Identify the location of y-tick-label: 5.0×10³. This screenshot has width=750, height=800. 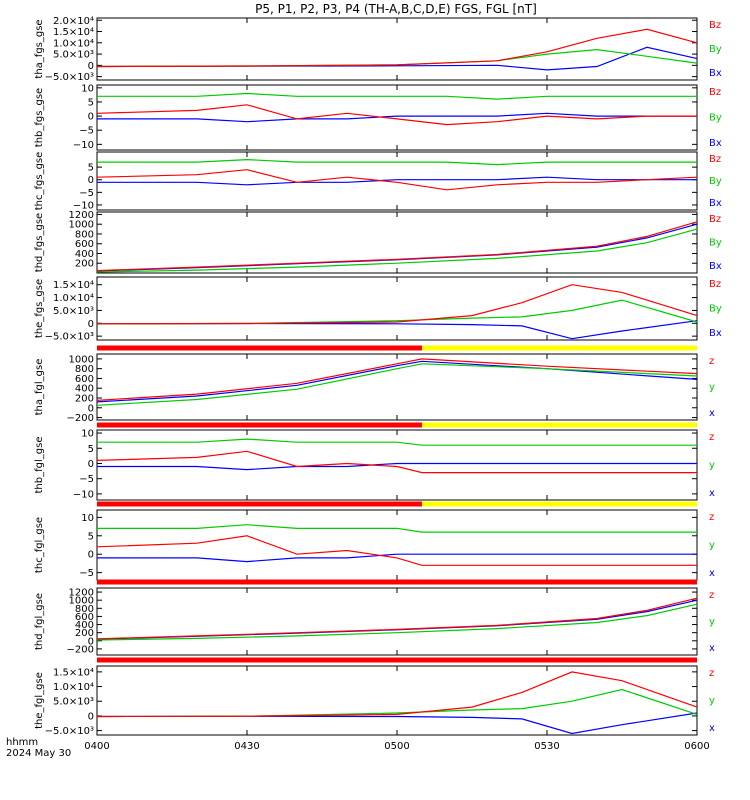
(73, 311).